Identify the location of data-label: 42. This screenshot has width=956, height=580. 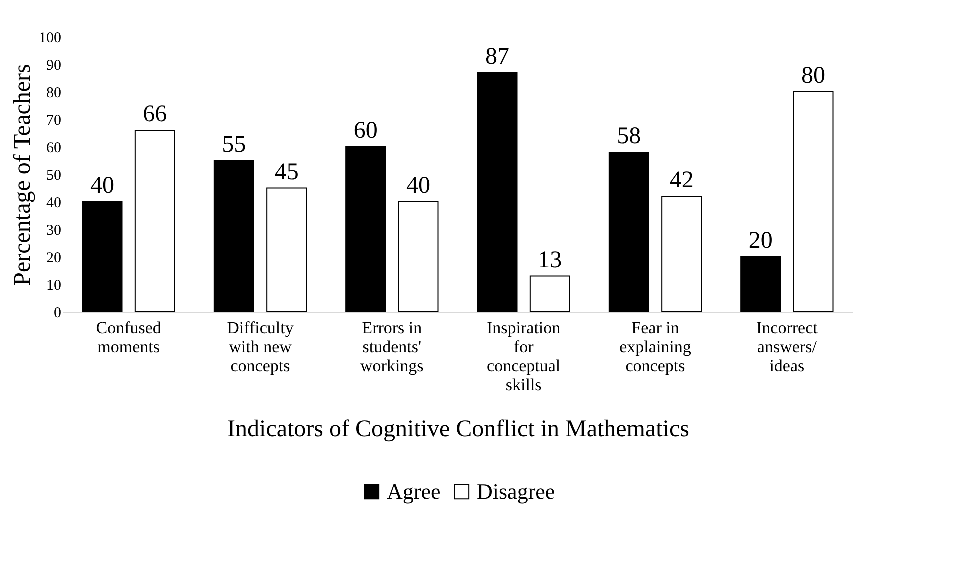
(682, 181).